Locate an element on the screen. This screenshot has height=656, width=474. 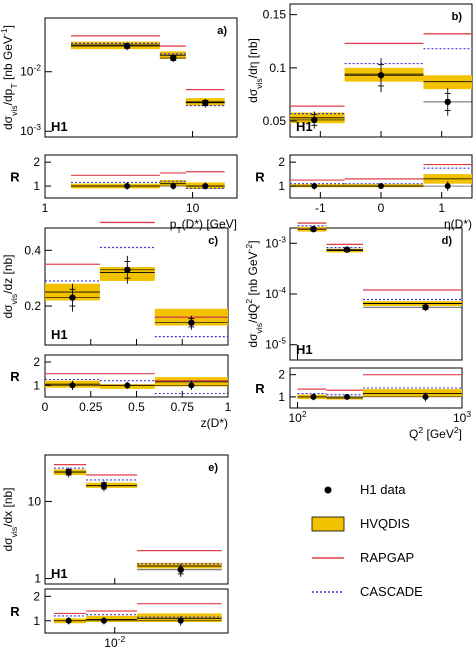
x-axis-label-b: η(D*) is located at coordinates (458, 224).